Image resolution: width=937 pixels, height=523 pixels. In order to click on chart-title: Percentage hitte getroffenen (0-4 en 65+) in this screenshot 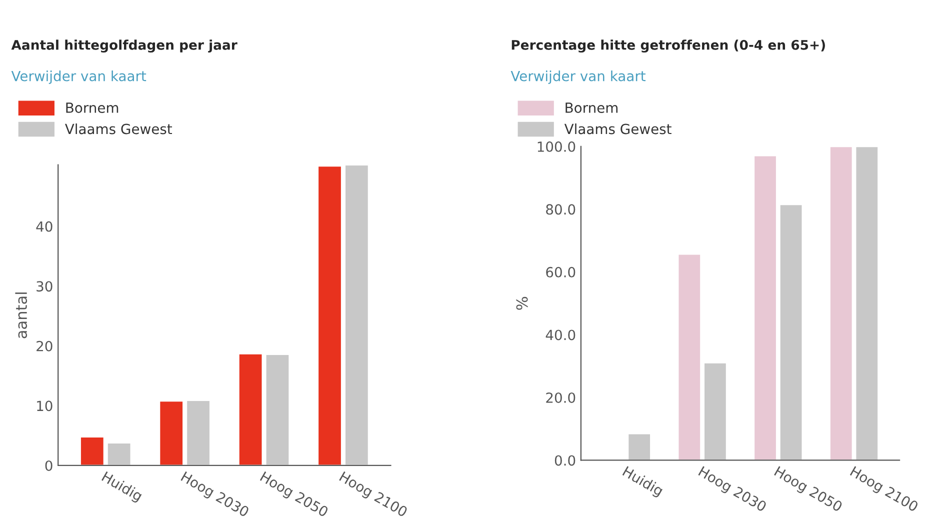, I will do `click(668, 46)`.